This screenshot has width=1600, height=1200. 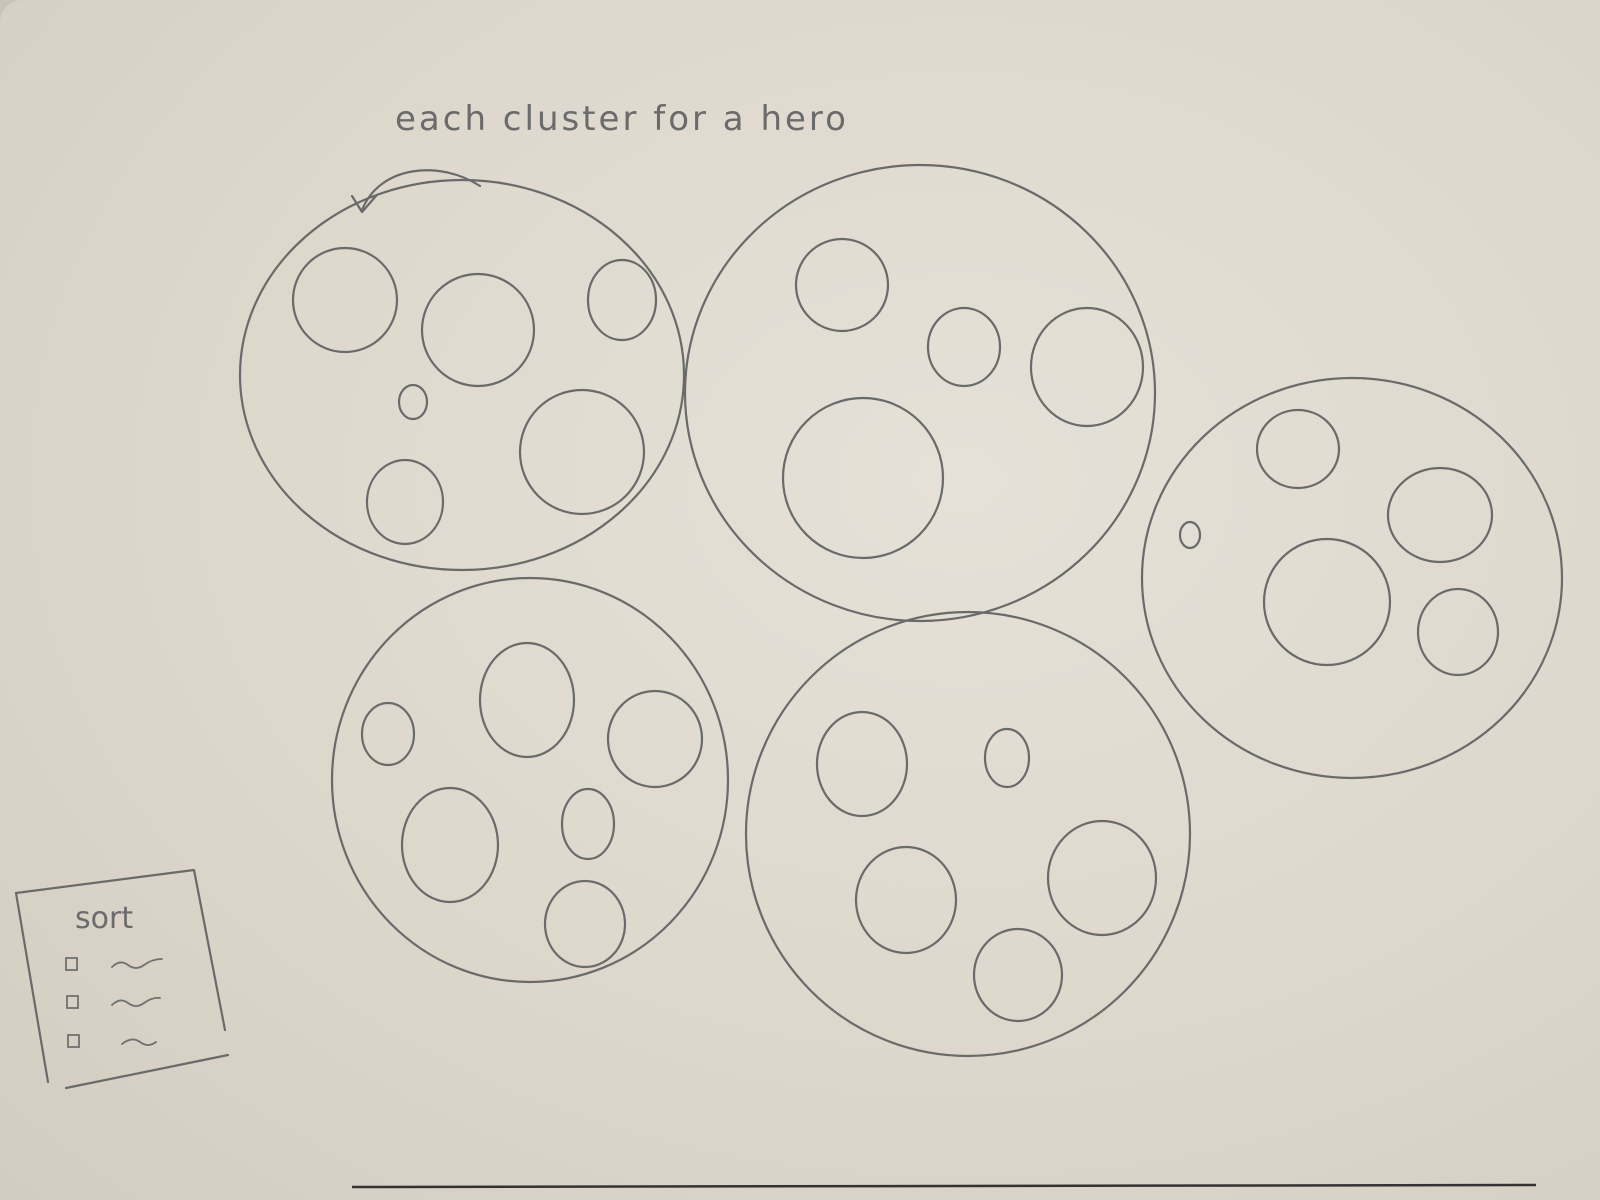 I want to click on annotation-label: each cluster for a hero, so click(x=622, y=119).